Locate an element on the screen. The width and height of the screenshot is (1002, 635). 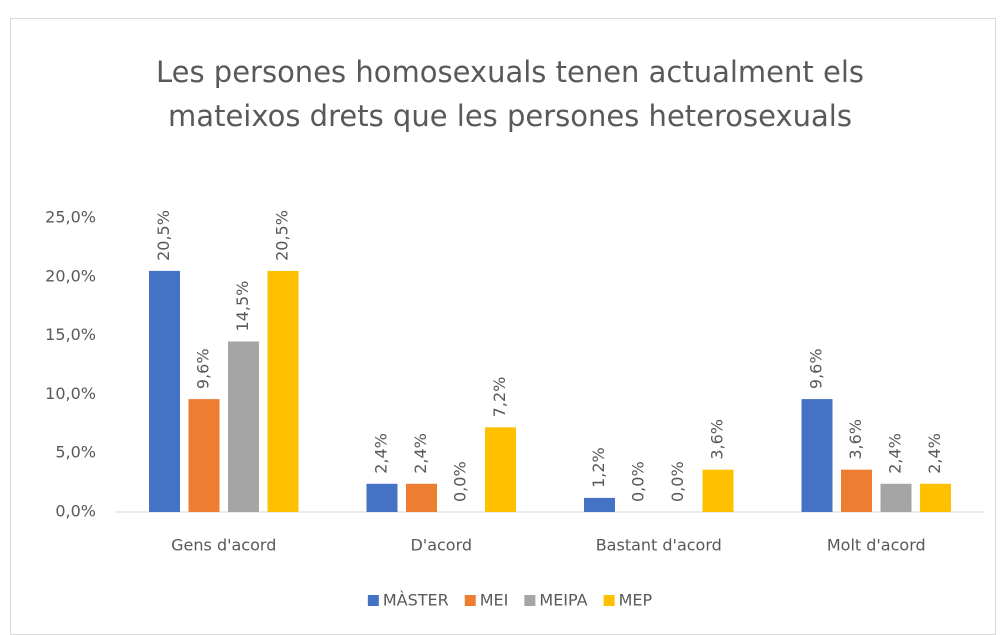
y-tick-label: 15,0% is located at coordinates (70, 334).